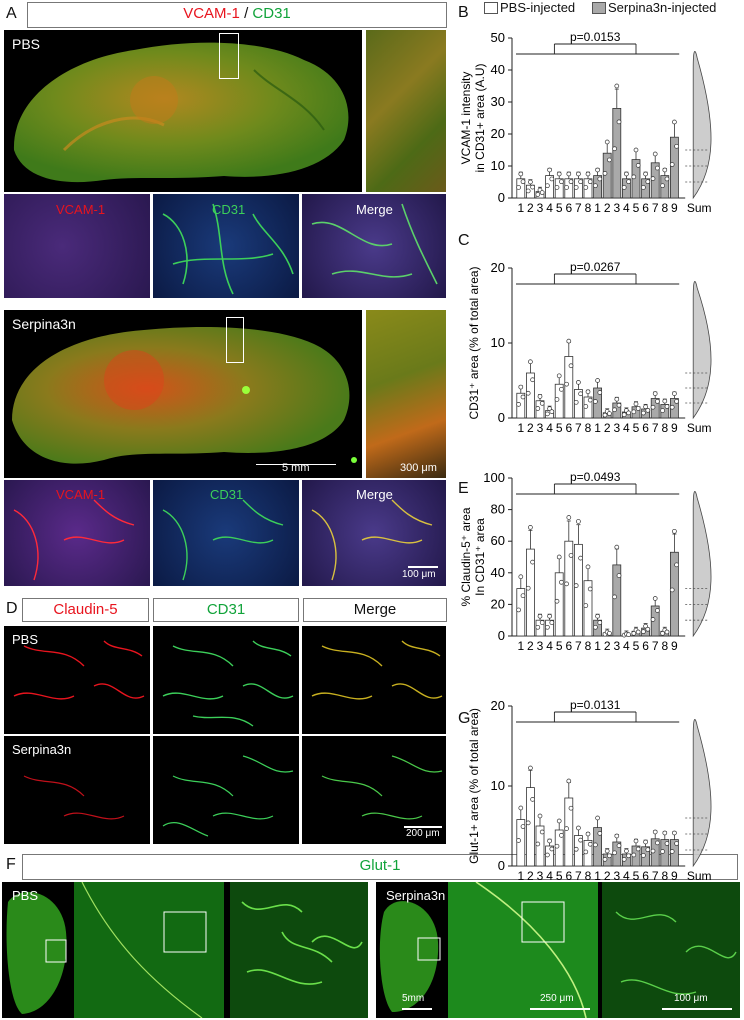  Describe the element at coordinates (81, 209) in the screenshot. I see `pbs-vcam1-label: VCAM-1` at that location.